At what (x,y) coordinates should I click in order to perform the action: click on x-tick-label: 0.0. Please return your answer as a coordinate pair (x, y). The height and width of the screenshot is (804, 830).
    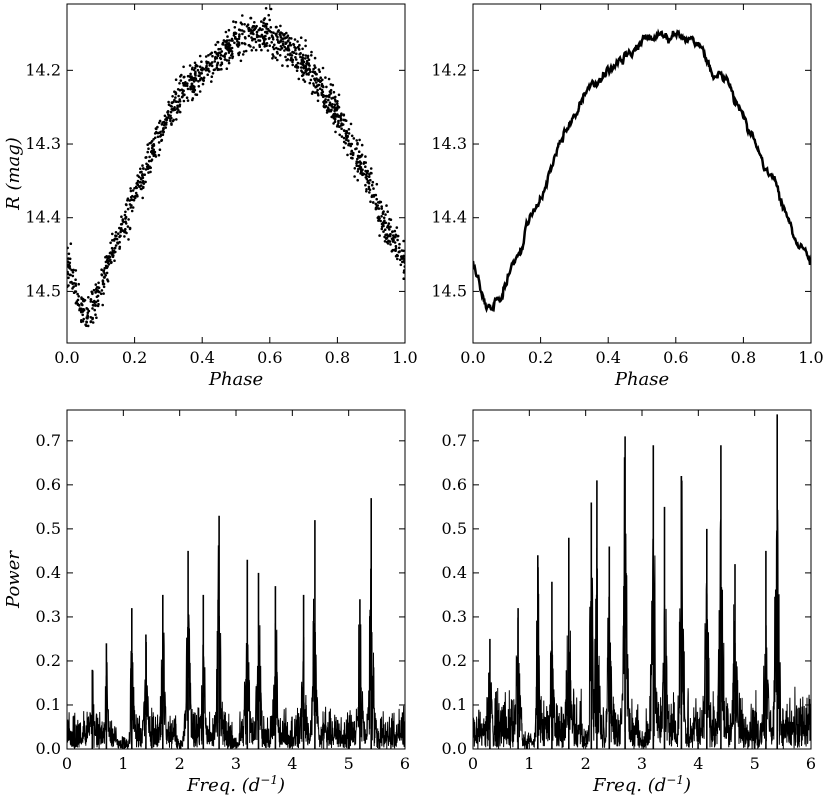
    Looking at the image, I should click on (66, 357).